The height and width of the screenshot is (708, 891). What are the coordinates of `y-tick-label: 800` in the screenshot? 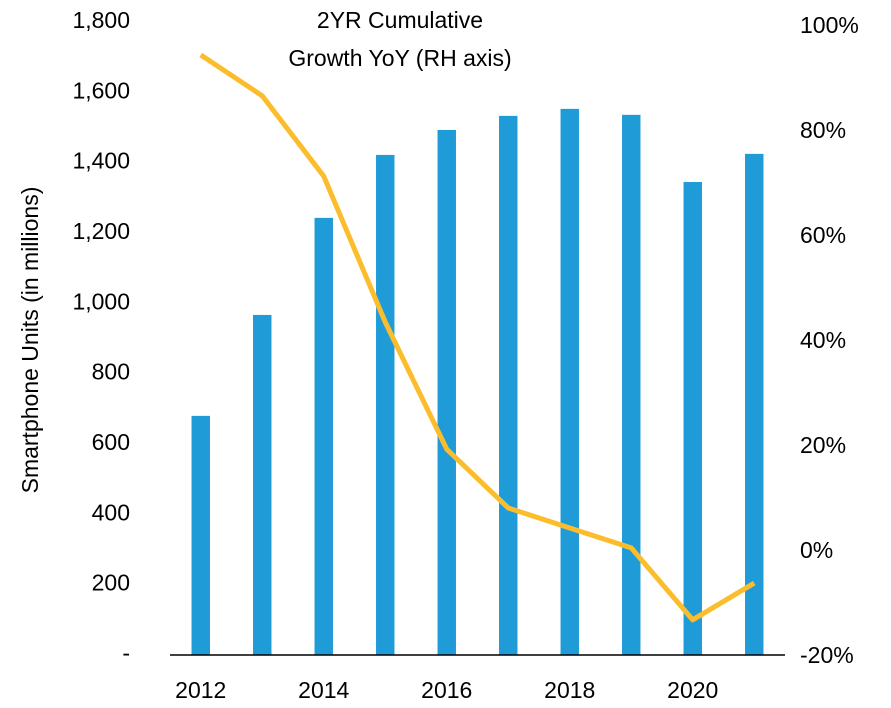 It's located at (111, 372).